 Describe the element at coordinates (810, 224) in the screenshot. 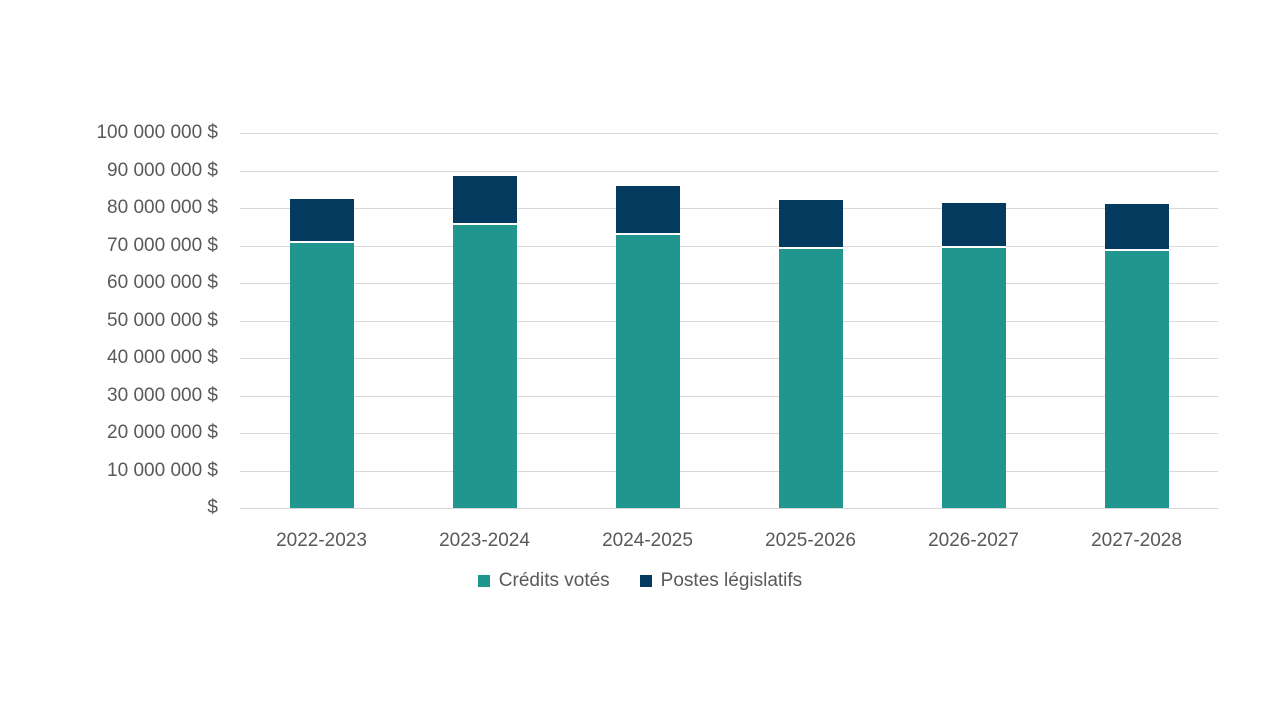

I see `bar-segment-postes-legislatifs-2025-2026` at that location.